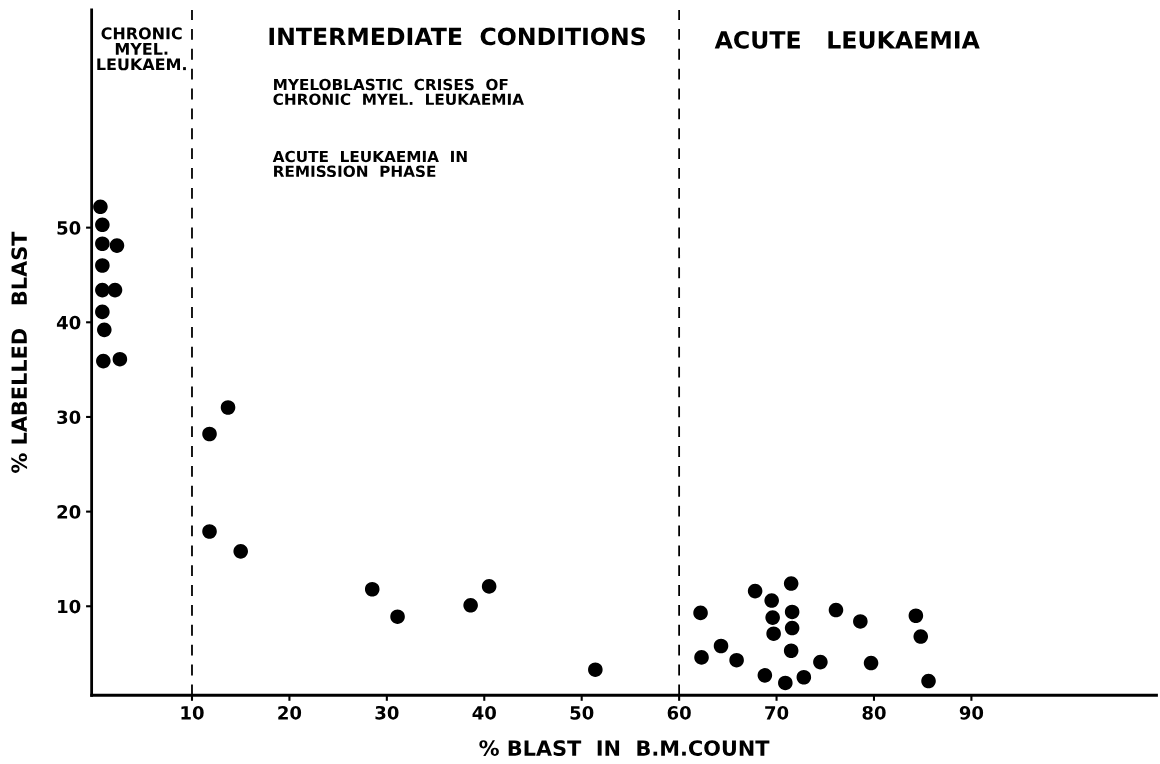 This screenshot has width=1160, height=764. What do you see at coordinates (624, 748) in the screenshot?
I see `x-axis-title: % BLAST IN B.M.COUNT` at bounding box center [624, 748].